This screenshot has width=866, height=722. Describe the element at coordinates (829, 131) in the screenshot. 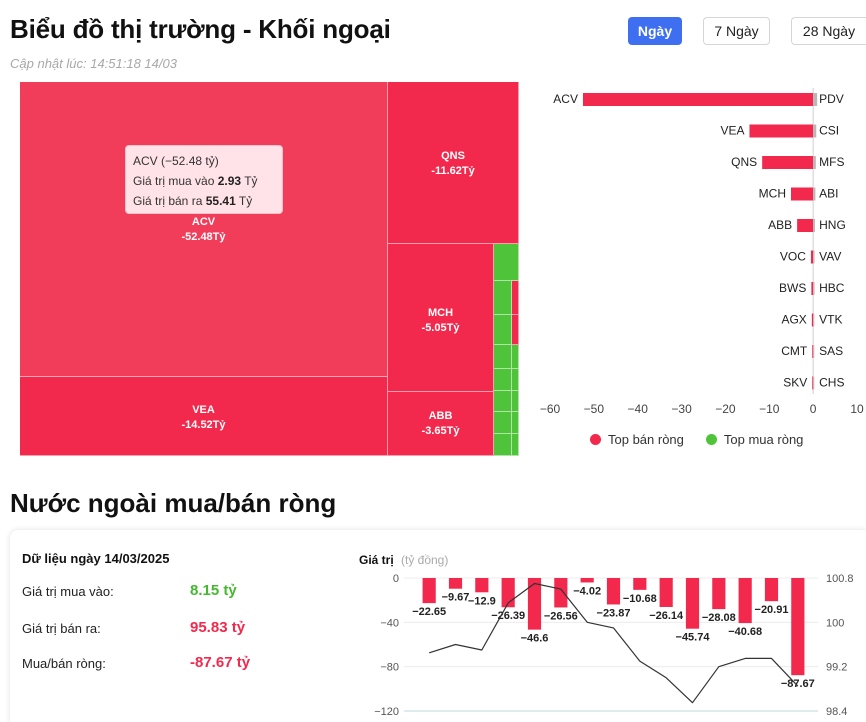

I see `buy-category-label: CSI` at that location.